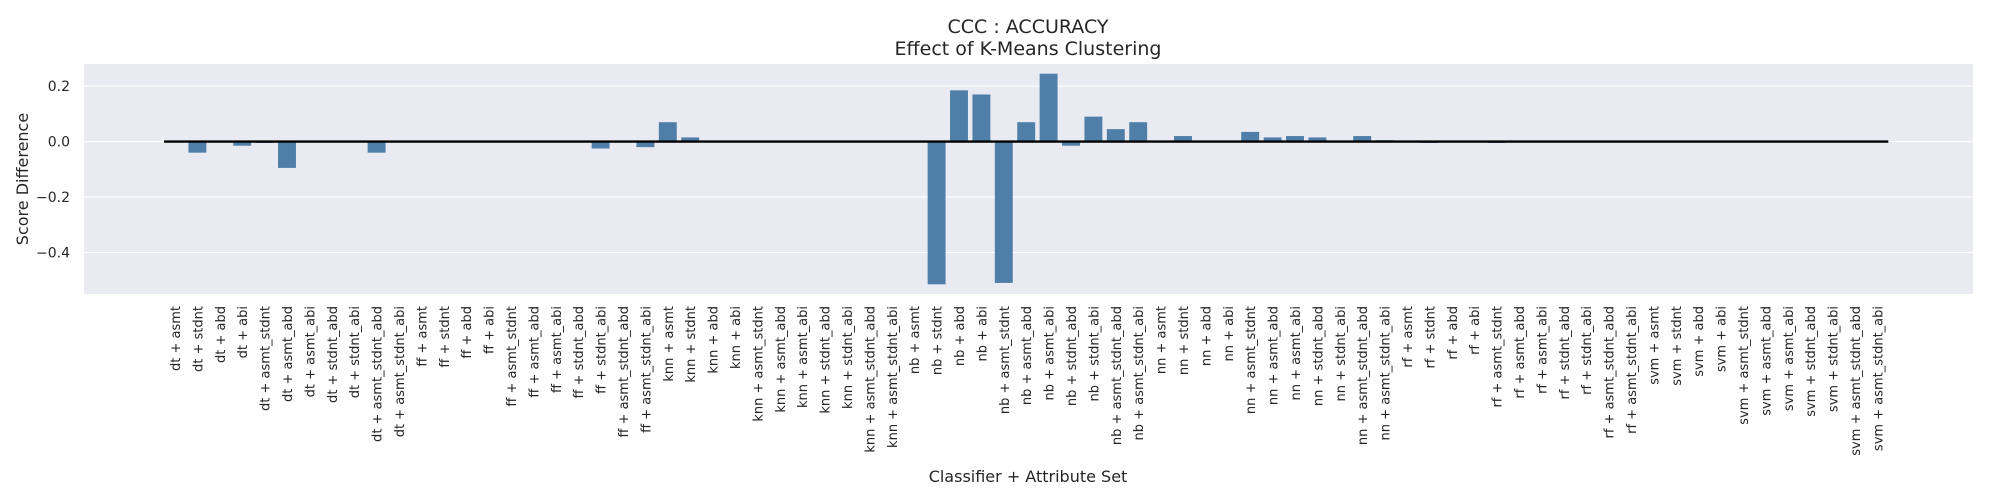 The height and width of the screenshot is (500, 2000). I want to click on x-tick-label: ff + asmt_abi, so click(557, 349).